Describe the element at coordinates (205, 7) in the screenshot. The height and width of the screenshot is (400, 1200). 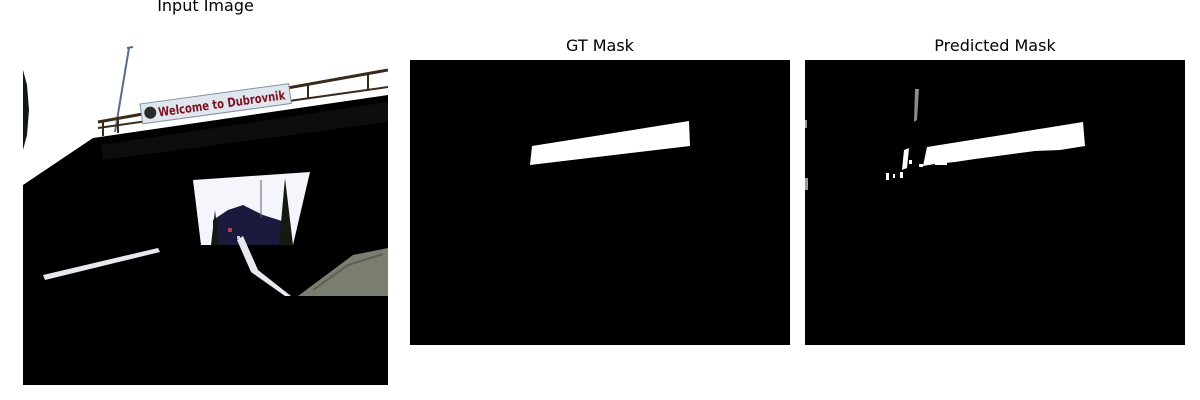
I see `input-image-title: Input Image` at that location.